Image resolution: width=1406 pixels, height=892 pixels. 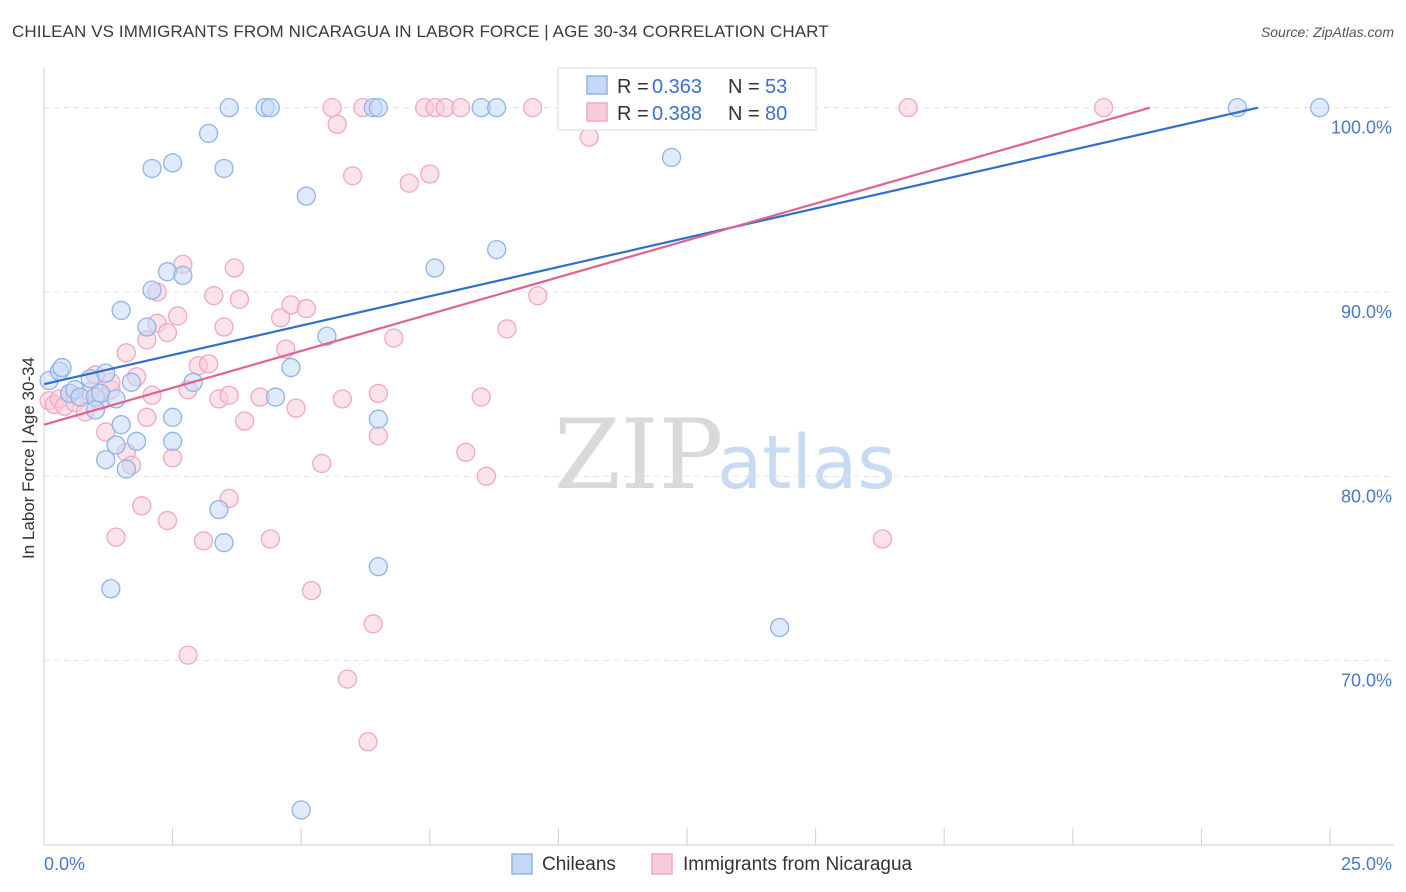 What do you see at coordinates (677, 87) in the screenshot?
I see `legend-r-value-1: 0.363` at bounding box center [677, 87].